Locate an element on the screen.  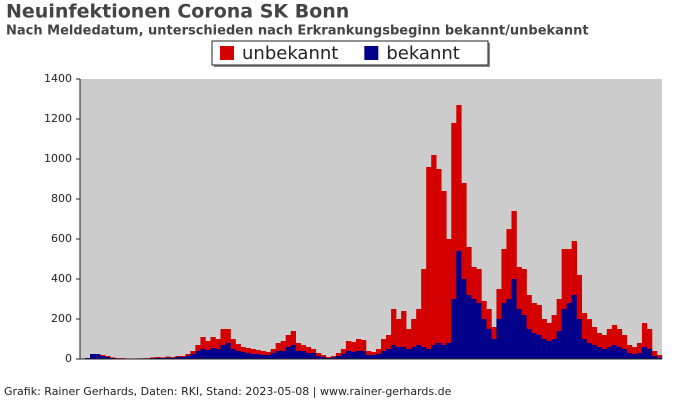
y-tick-label: 1000 is located at coordinates (58, 158).